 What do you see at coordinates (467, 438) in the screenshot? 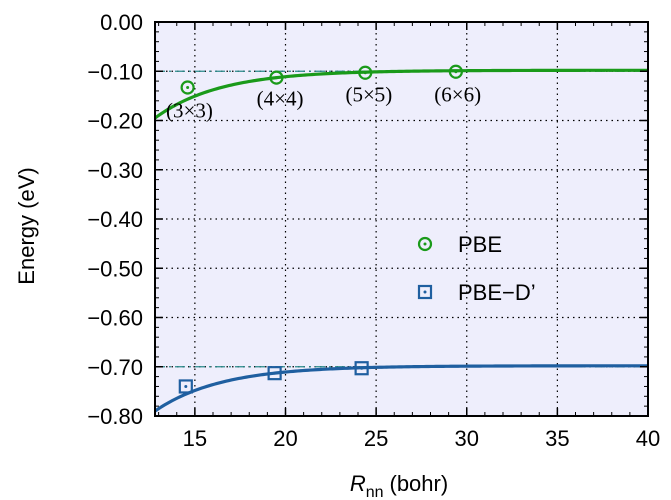
I see `x-tick-label: 30` at bounding box center [467, 438].